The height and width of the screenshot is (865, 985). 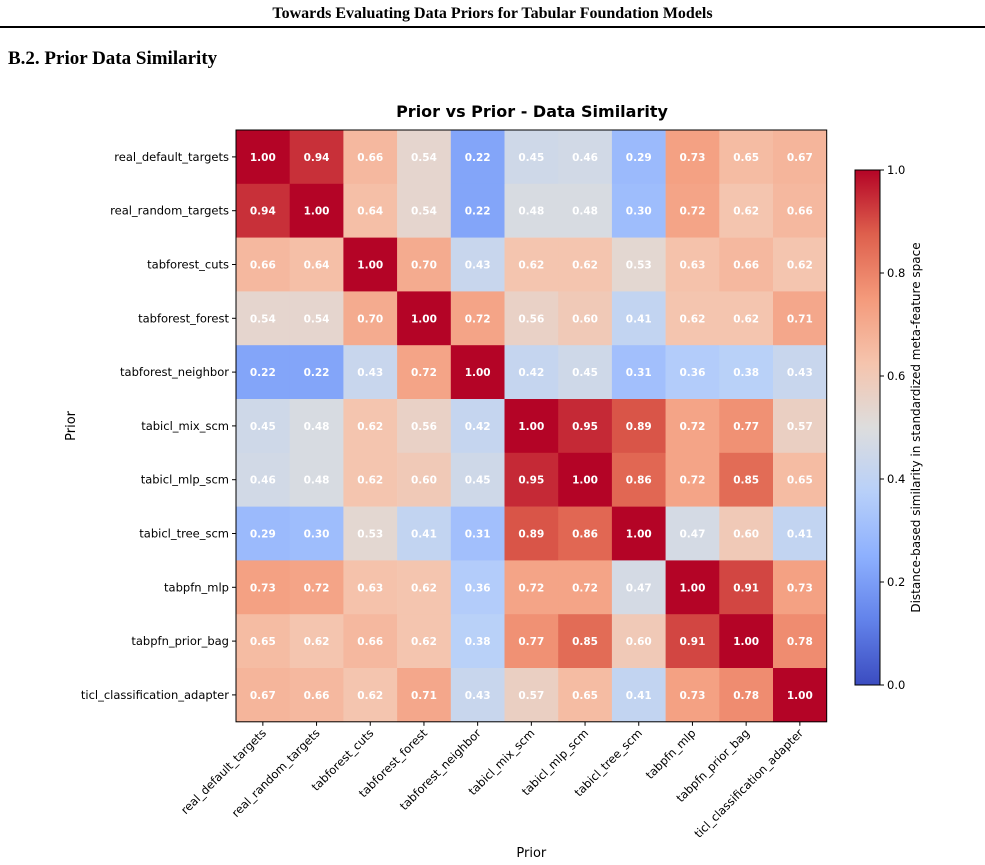 What do you see at coordinates (746, 427) in the screenshot?
I see `cell-value-label: 0.77` at bounding box center [746, 427].